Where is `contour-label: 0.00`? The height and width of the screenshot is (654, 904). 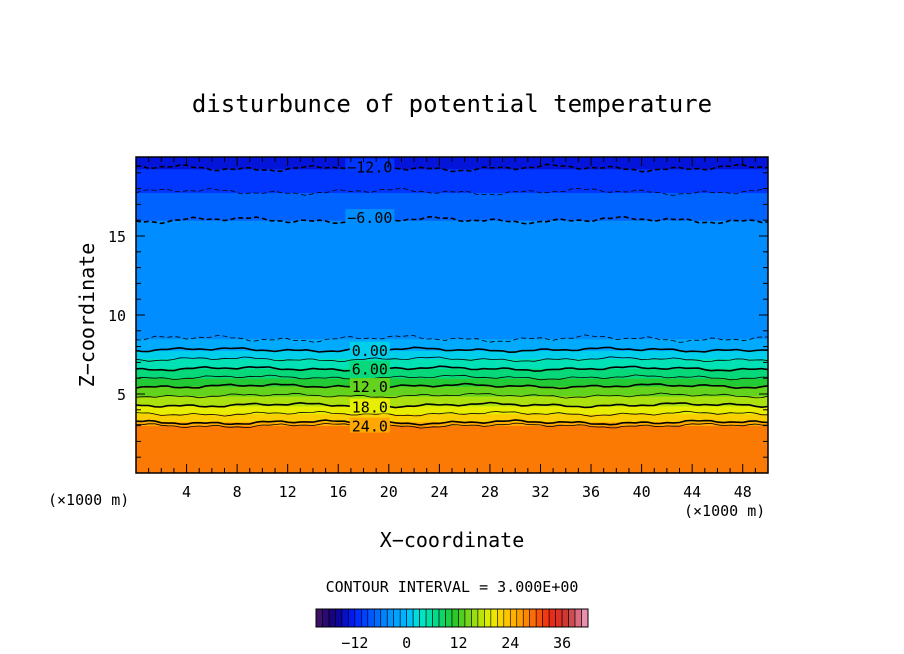
contour-label: 0.00 is located at coordinates (369, 350).